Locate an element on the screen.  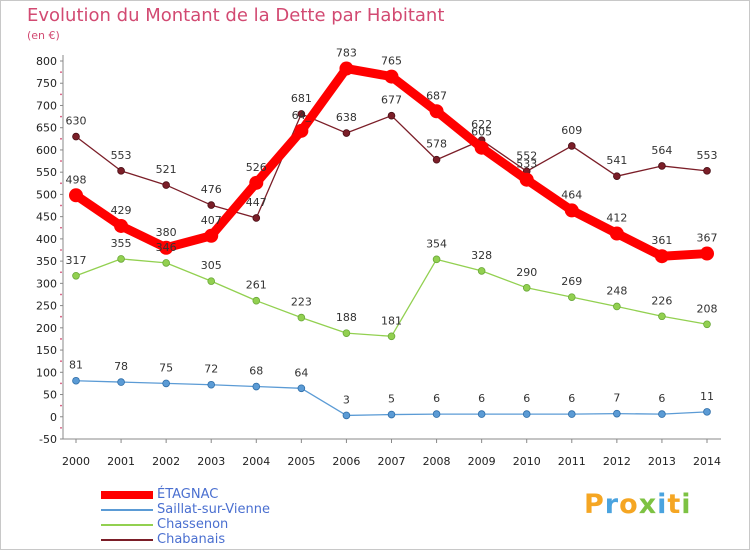
data-label-0: 687 is located at coordinates (436, 95).